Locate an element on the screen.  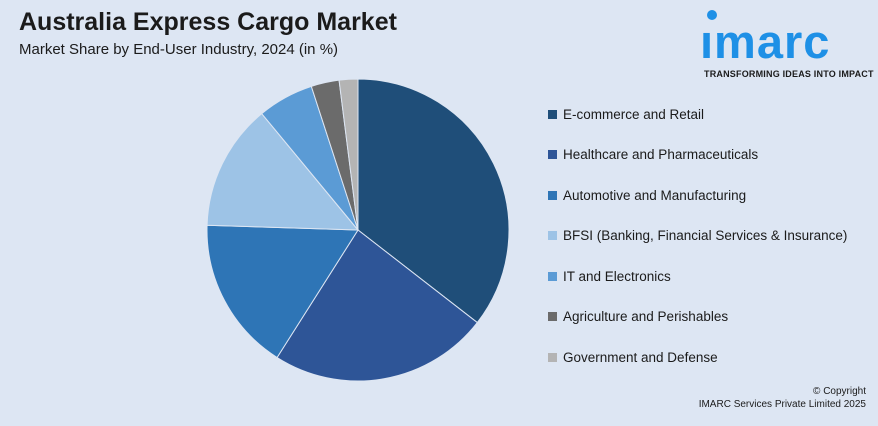
pie-slice-bfsi-banking-financial-services-insurance is located at coordinates (283, 171).